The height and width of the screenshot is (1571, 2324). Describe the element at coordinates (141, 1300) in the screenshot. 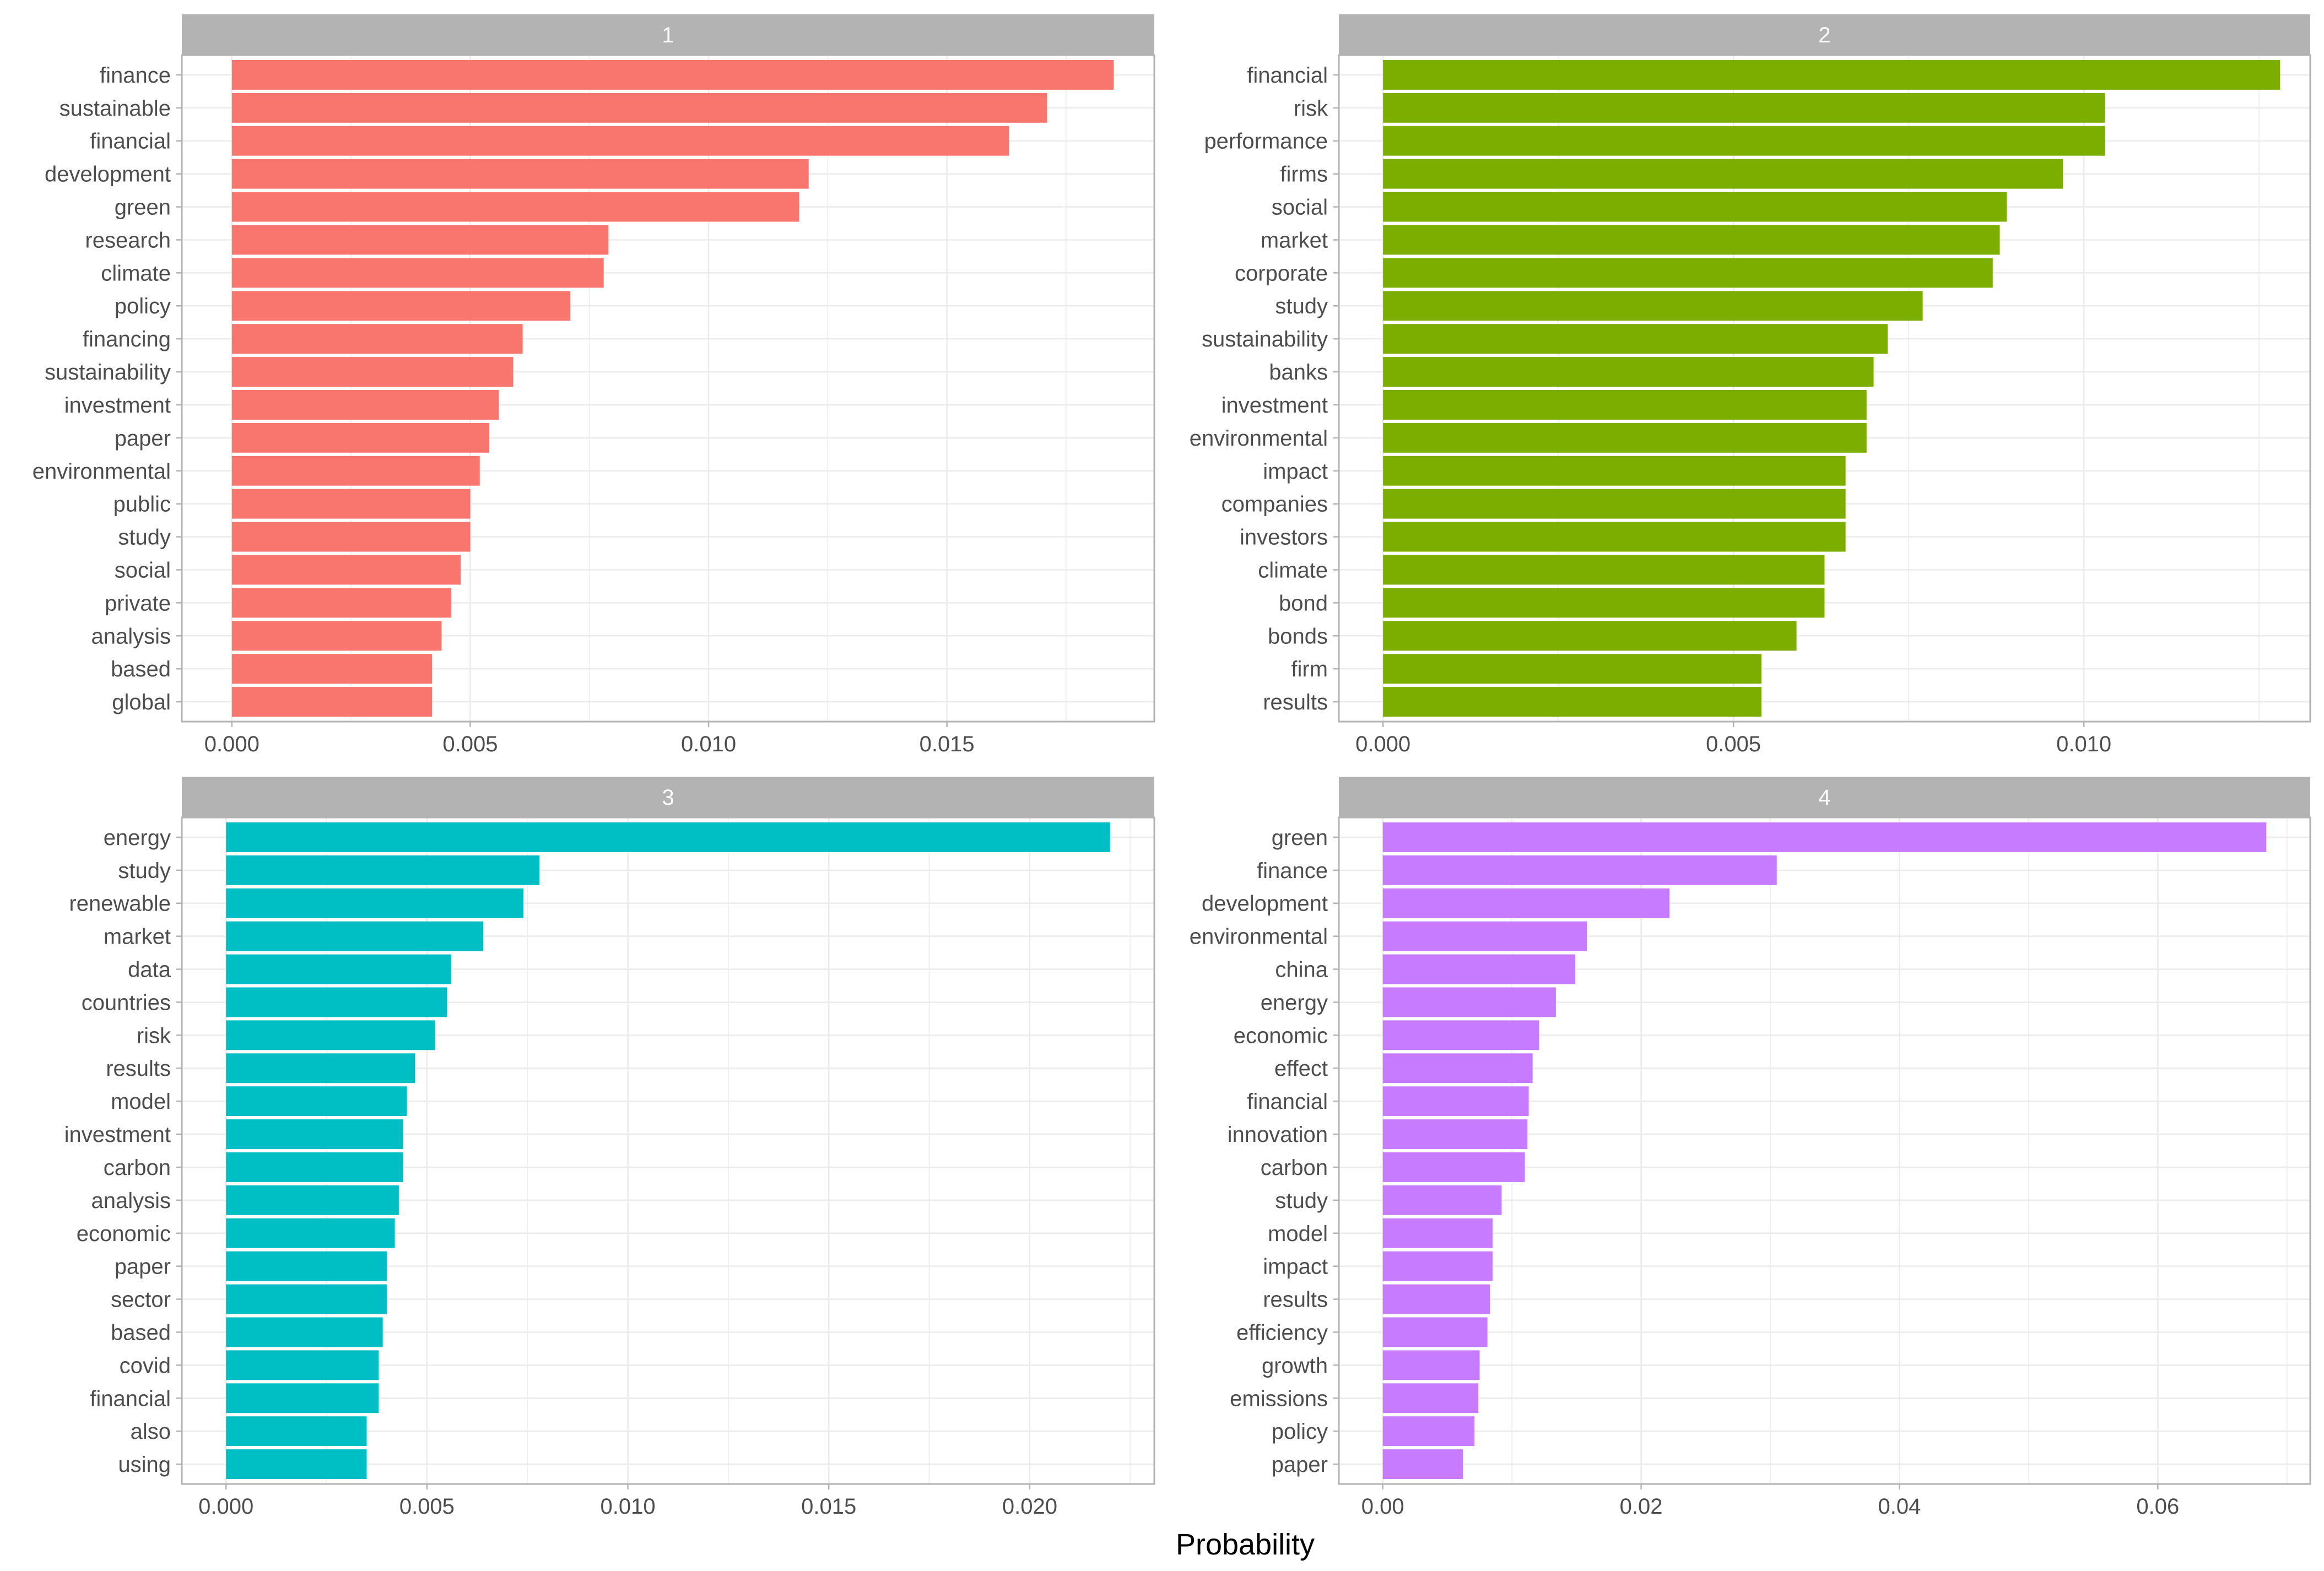

I see `y-tick-label: sector` at that location.